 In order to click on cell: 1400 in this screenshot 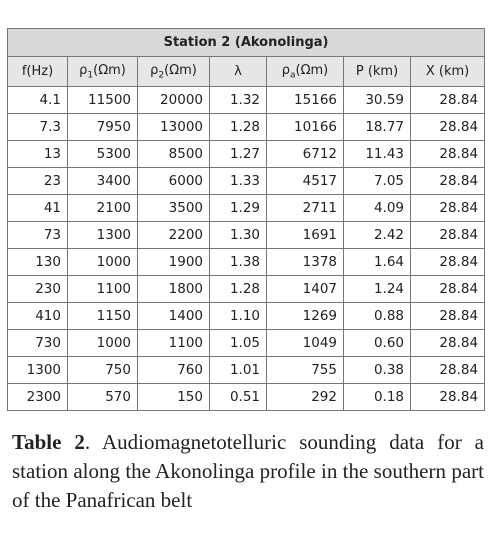, I will do `click(173, 316)`.